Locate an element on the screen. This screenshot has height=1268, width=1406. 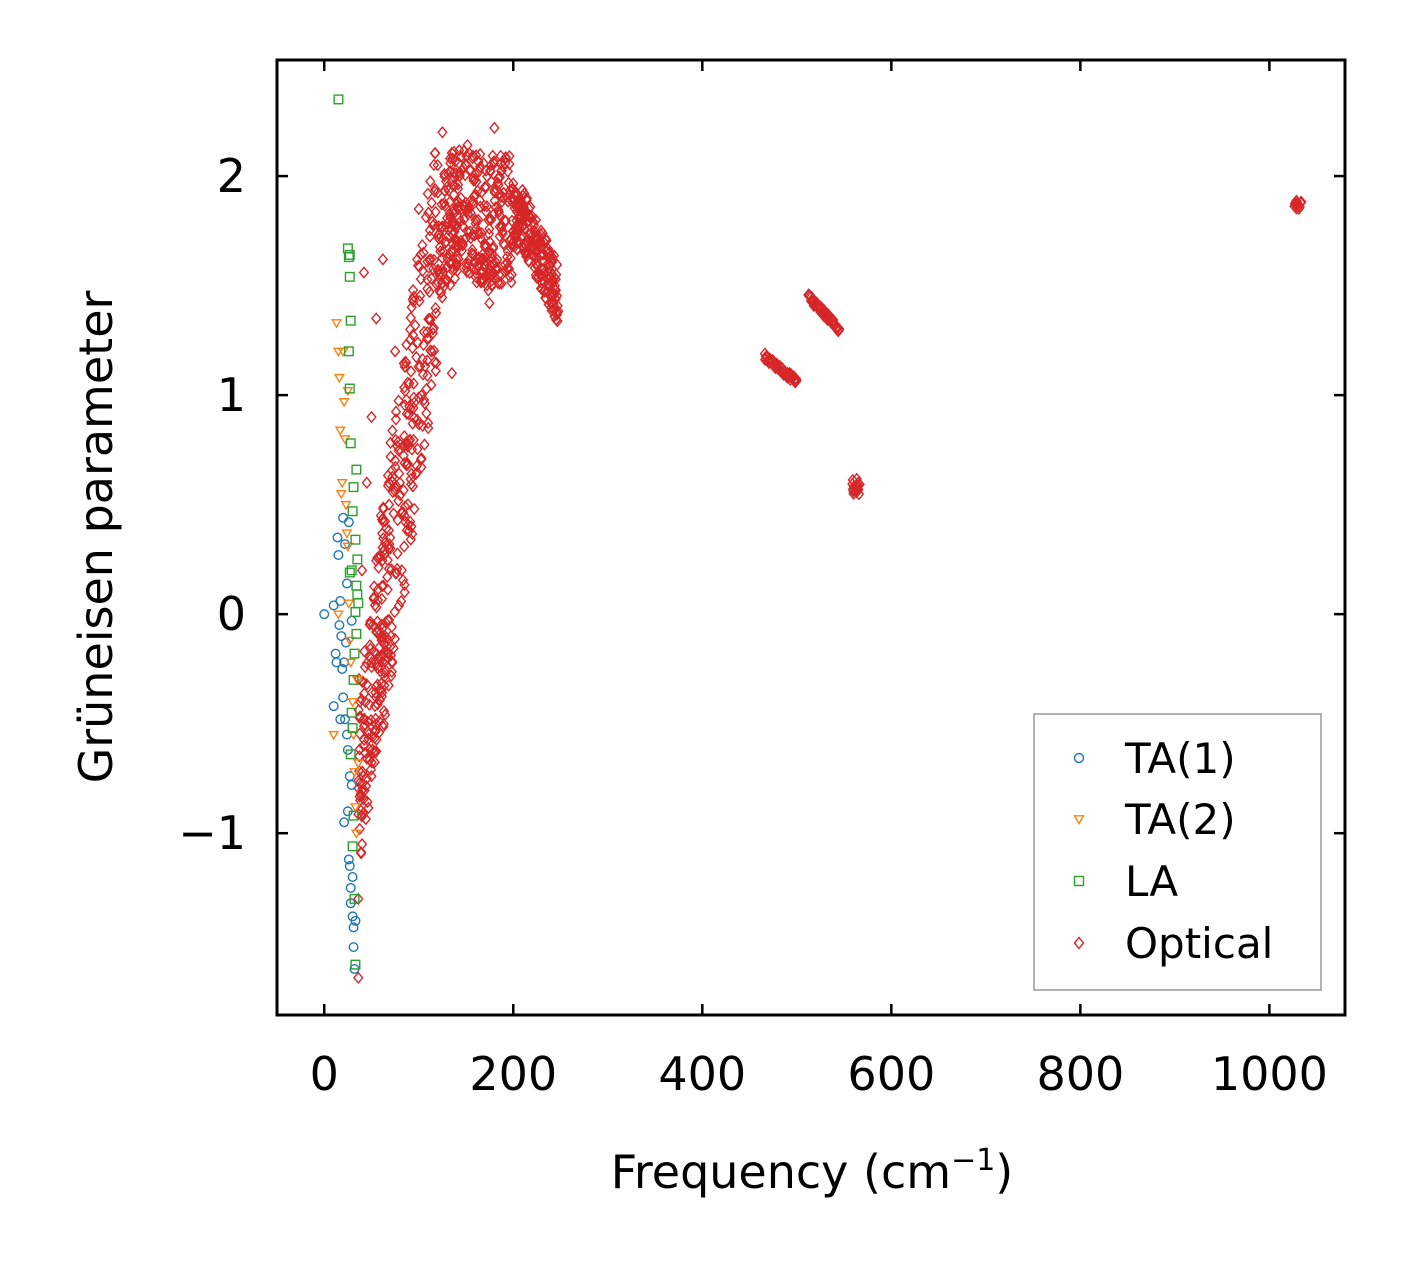
legend-marker-la is located at coordinates (1079, 881).